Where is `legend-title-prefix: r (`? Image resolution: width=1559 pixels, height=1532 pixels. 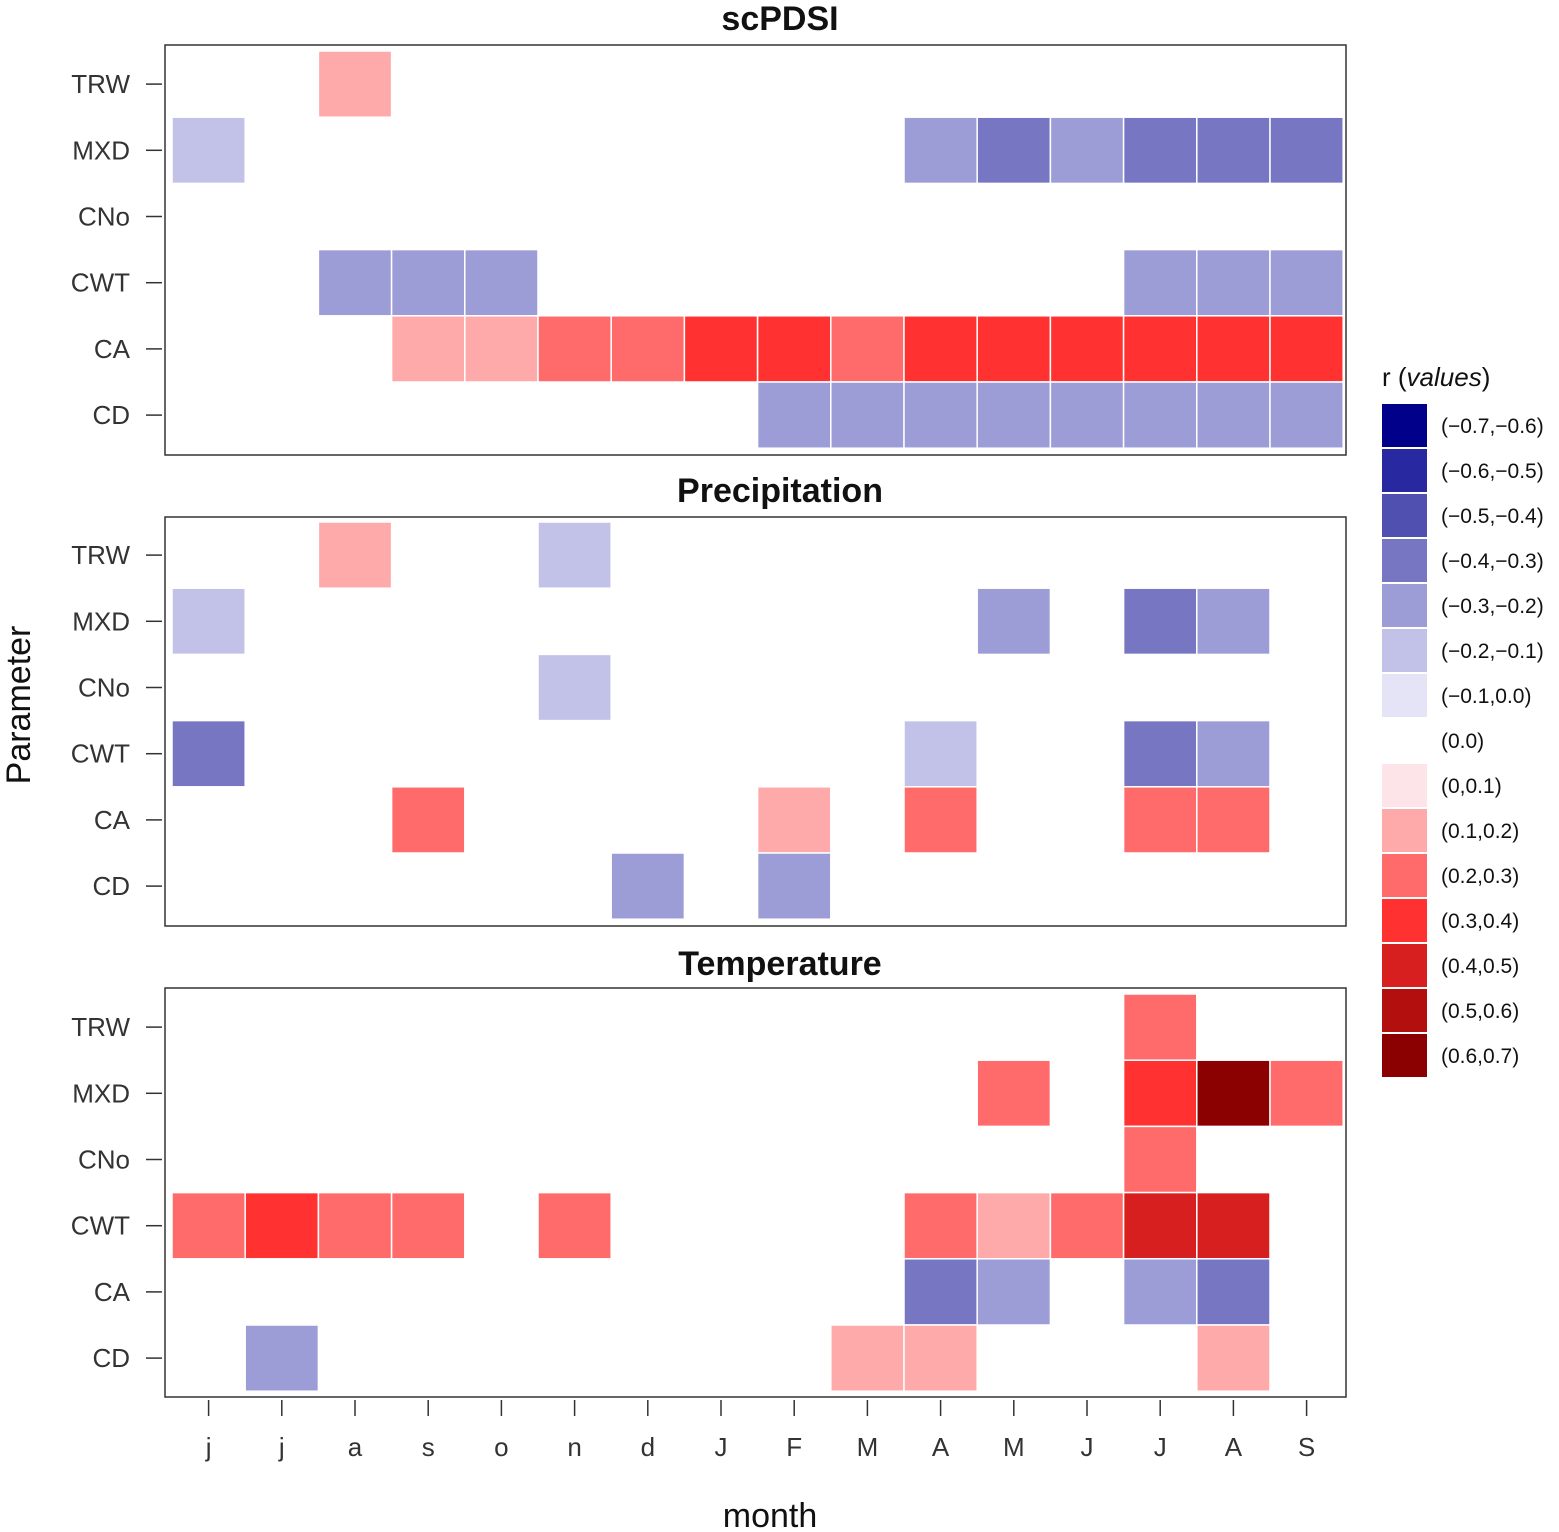
legend-title-prefix: r ( is located at coordinates (1394, 377).